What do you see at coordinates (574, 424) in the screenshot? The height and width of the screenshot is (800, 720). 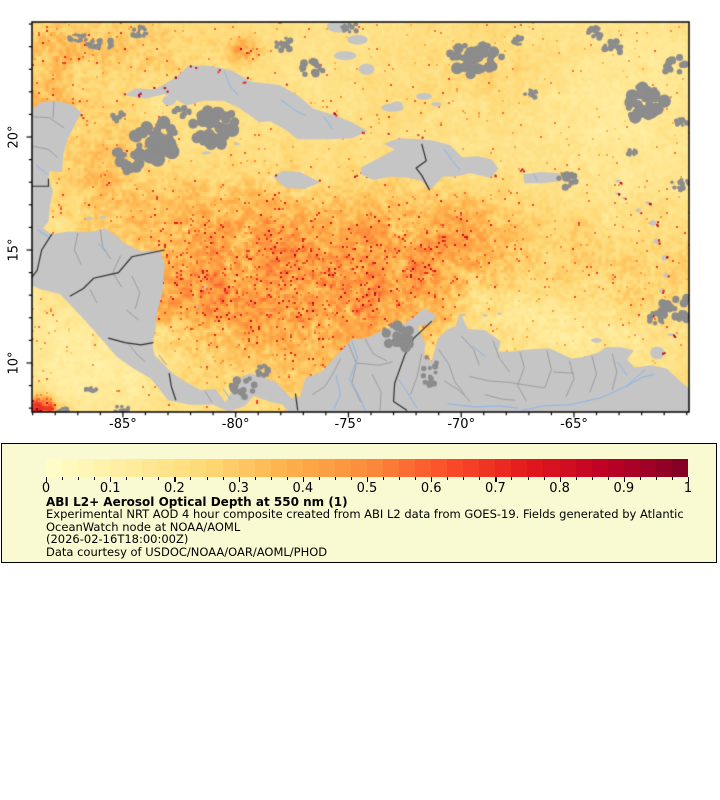 I see `x-tick-label: -65°` at bounding box center [574, 424].